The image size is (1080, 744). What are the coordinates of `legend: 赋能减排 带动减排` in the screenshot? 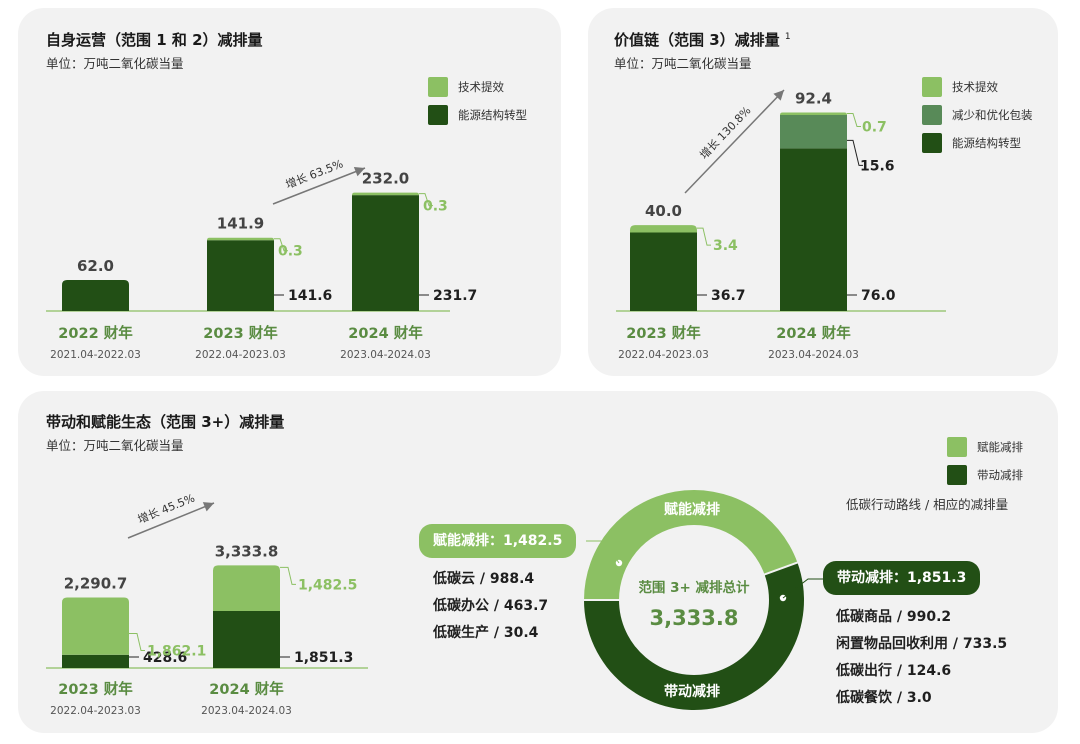 It's located at (985, 461).